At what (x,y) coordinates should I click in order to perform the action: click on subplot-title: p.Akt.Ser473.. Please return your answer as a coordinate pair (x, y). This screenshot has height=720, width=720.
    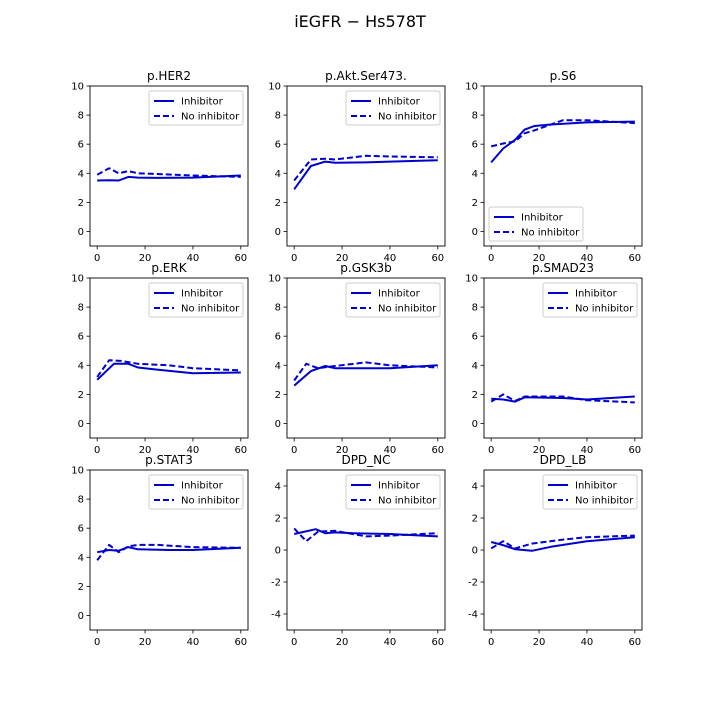
    Looking at the image, I should click on (366, 76).